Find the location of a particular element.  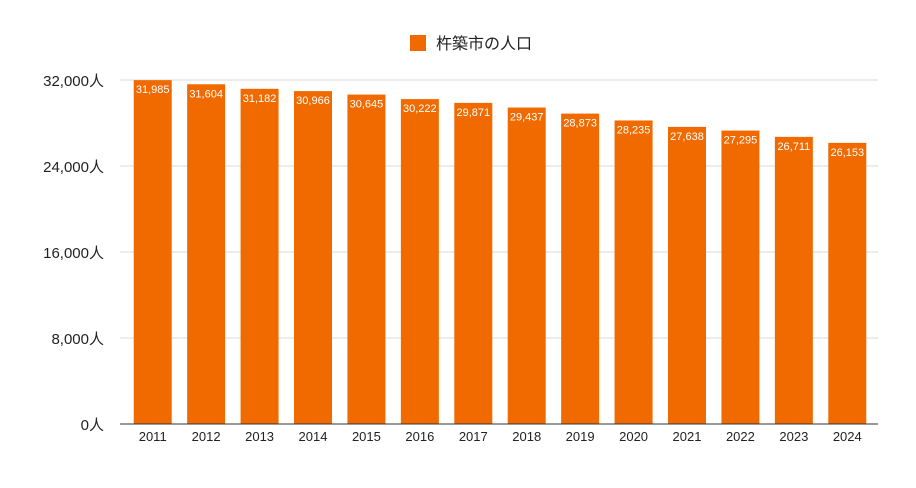

data-label: 30,966 is located at coordinates (313, 101).